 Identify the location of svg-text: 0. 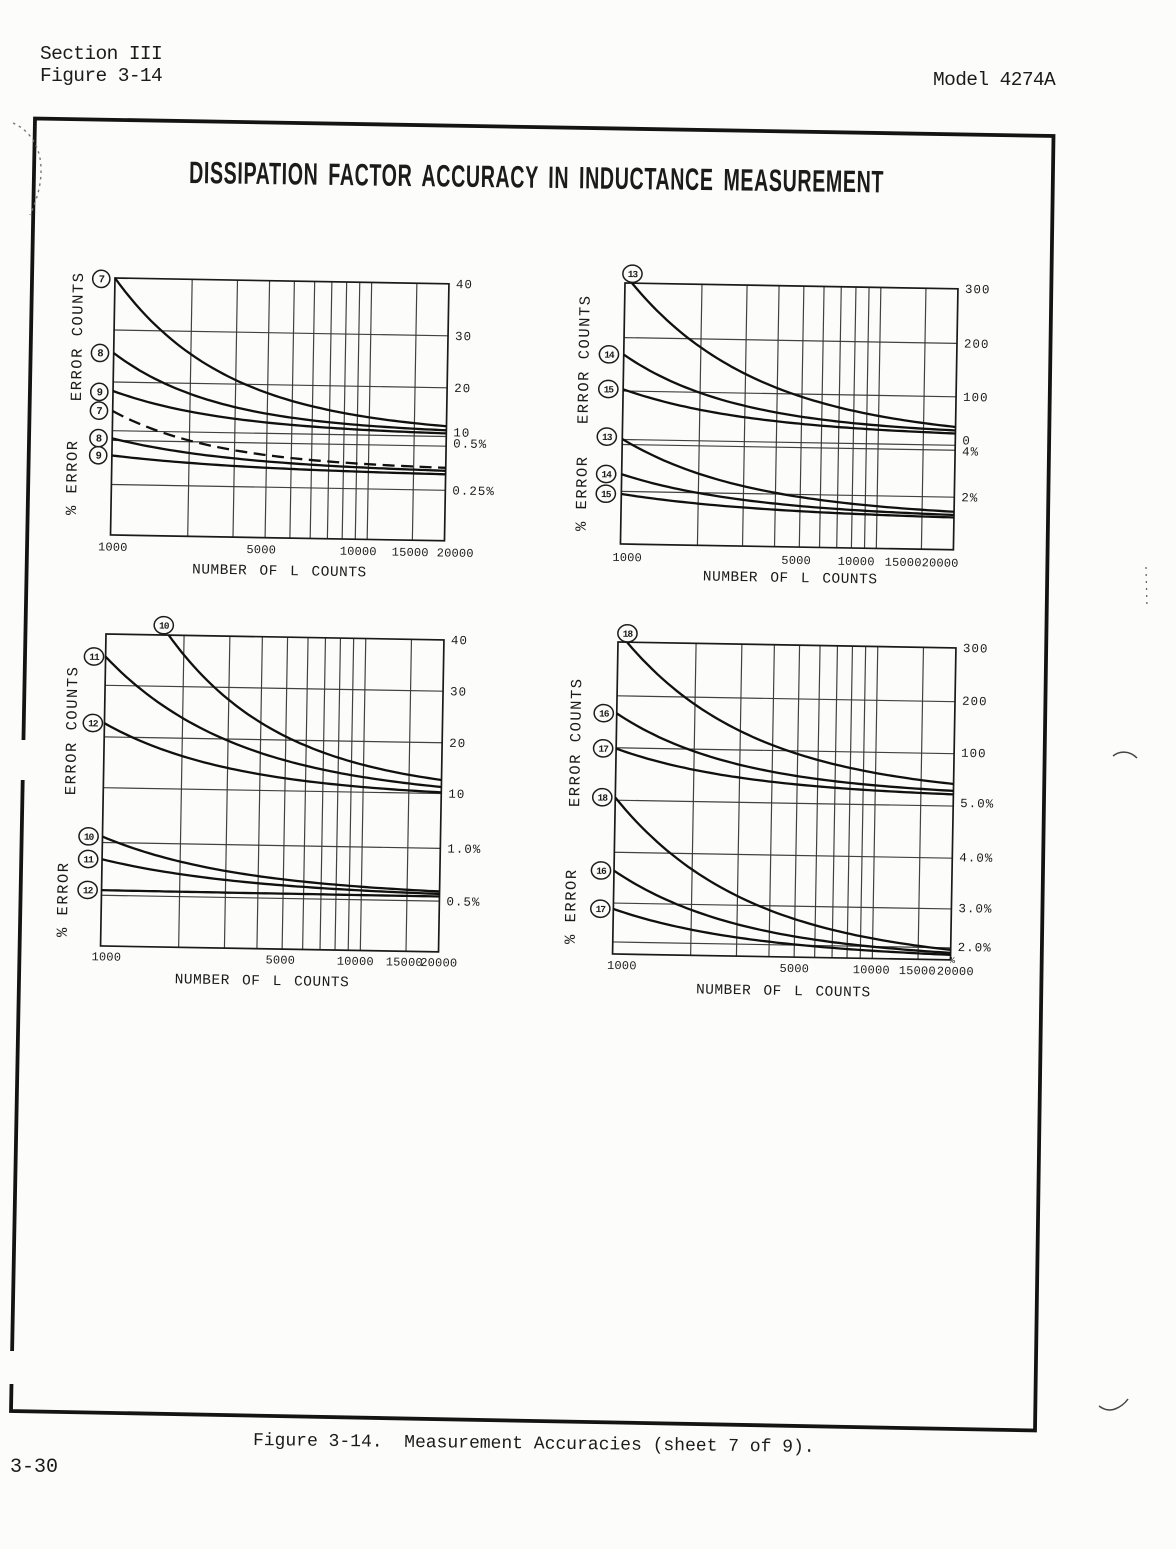
(966, 441).